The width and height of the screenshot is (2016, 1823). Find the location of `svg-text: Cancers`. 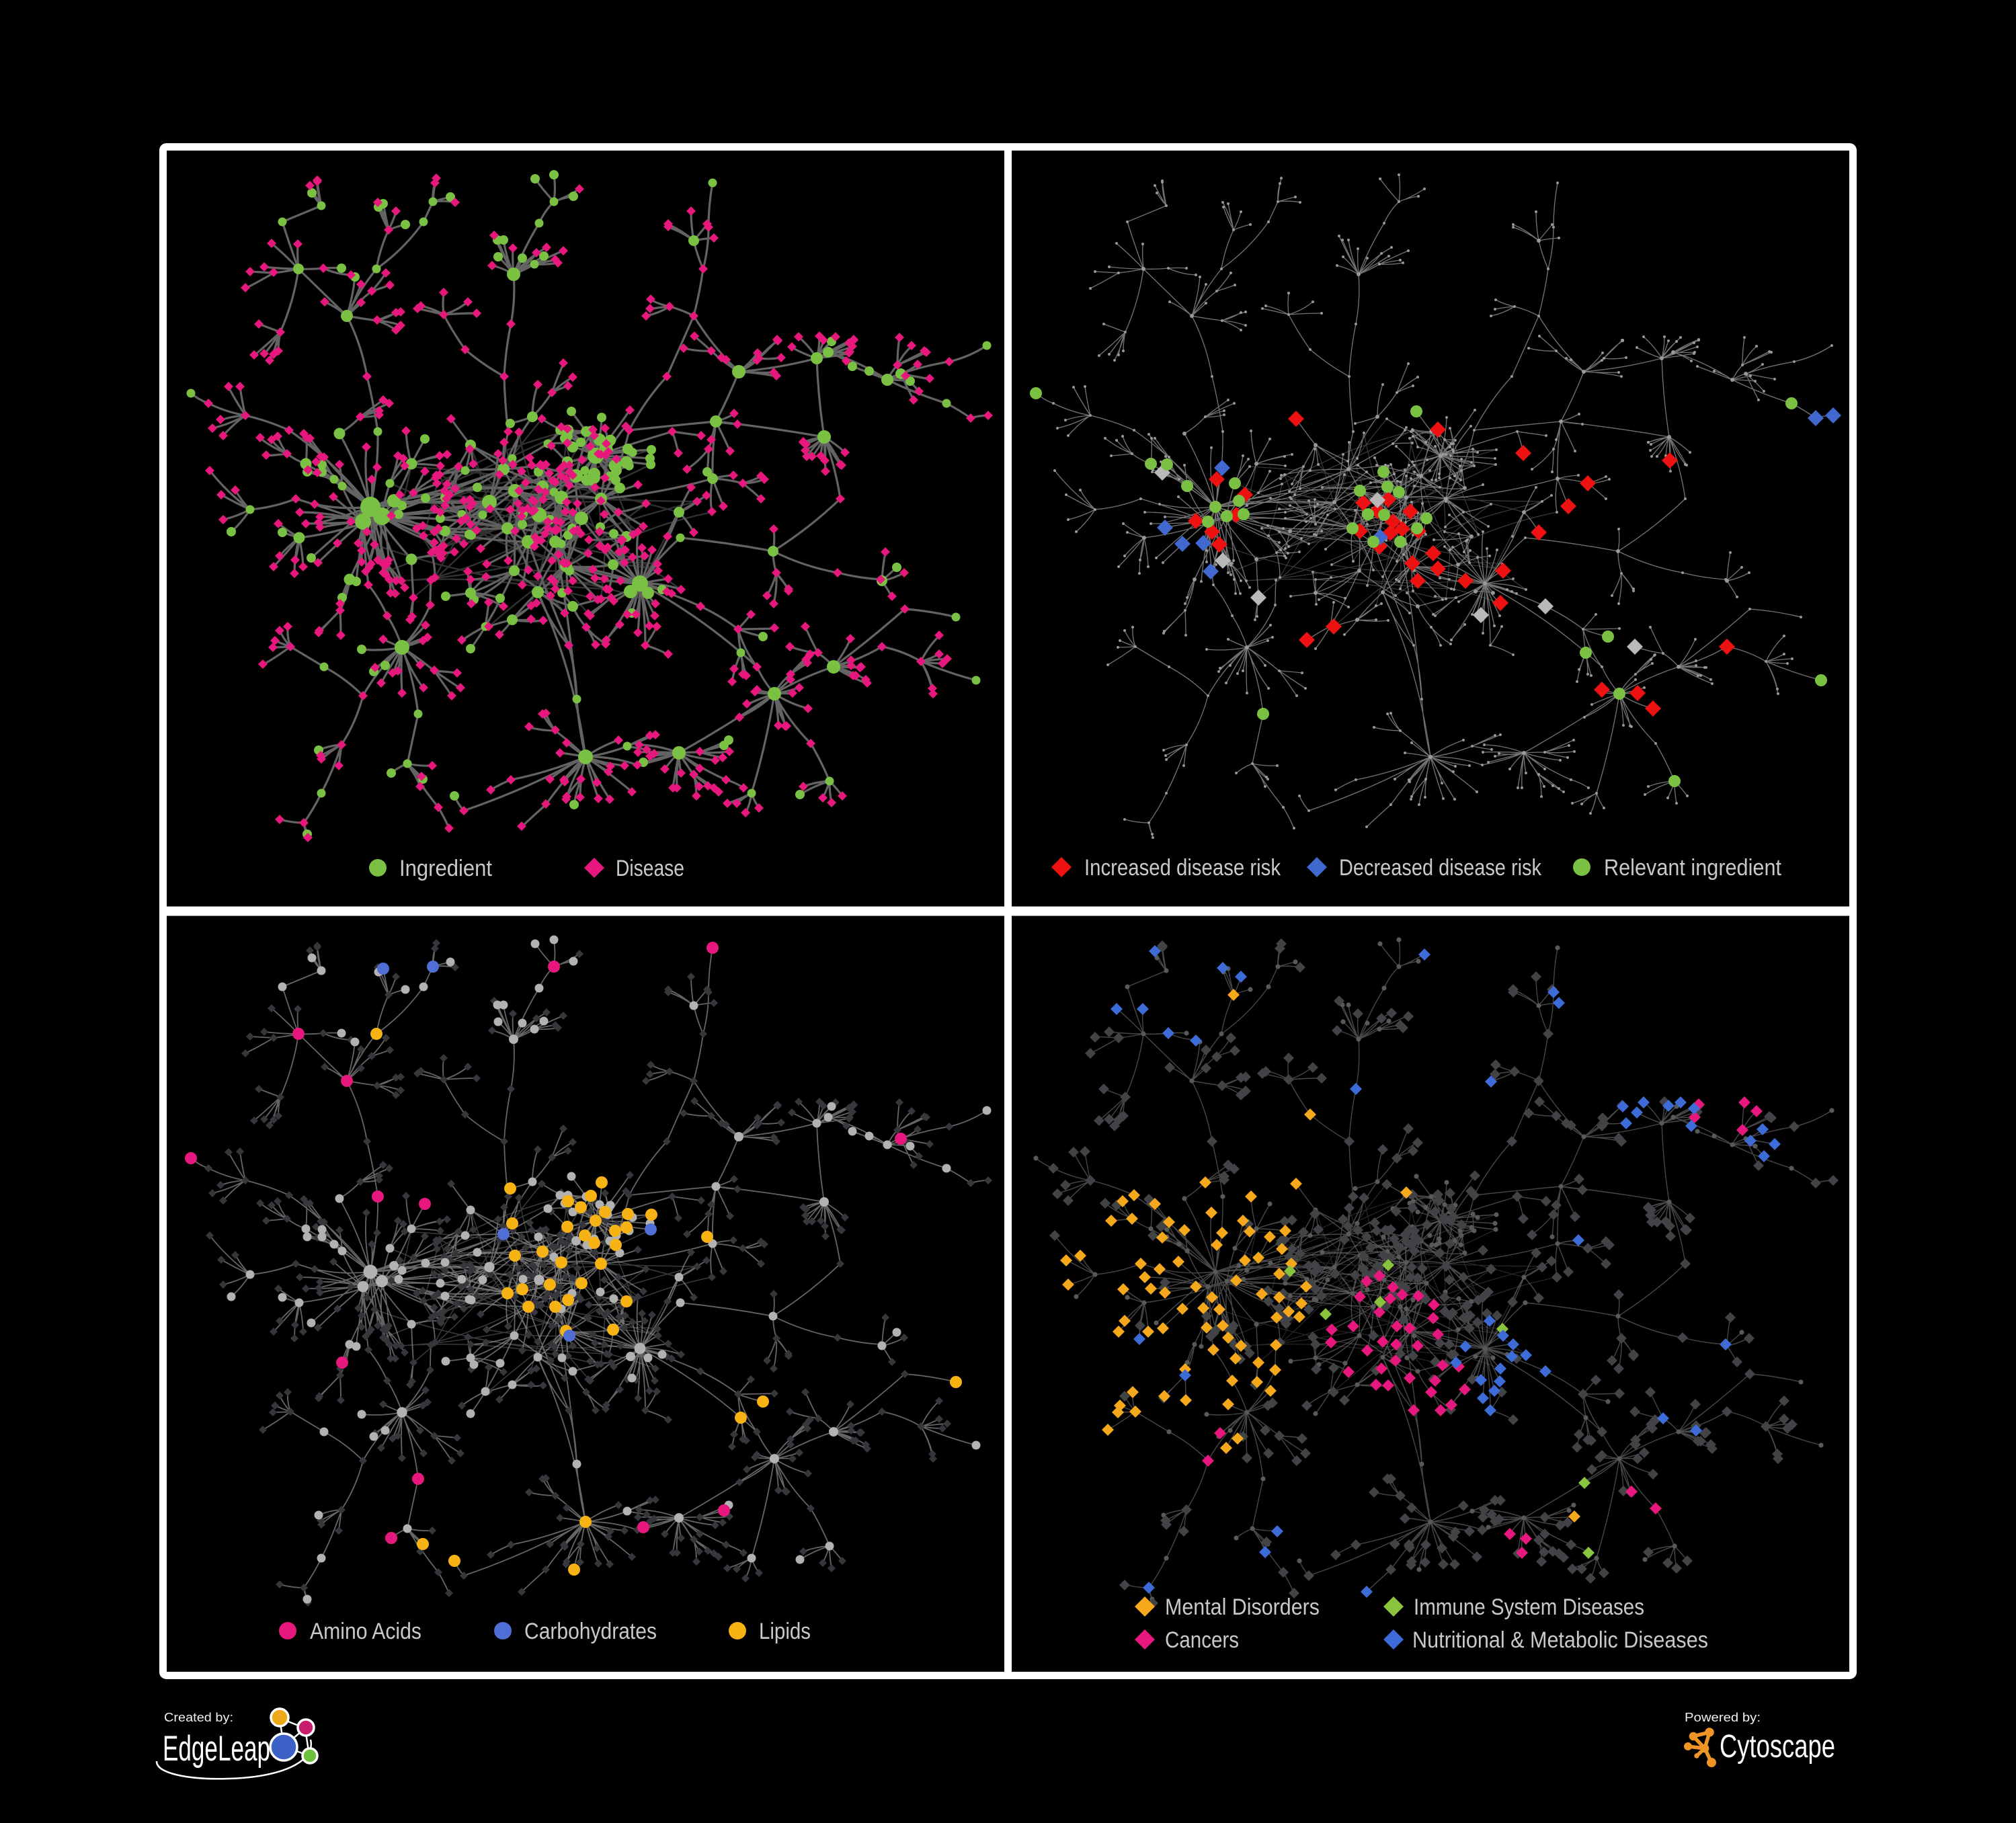

svg-text: Cancers is located at coordinates (1202, 1640).